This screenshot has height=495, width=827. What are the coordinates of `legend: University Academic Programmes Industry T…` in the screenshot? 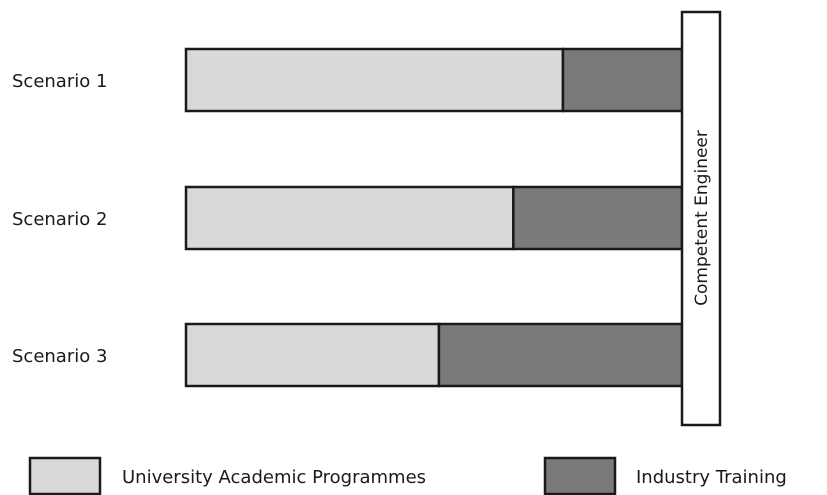 It's located at (407, 475).